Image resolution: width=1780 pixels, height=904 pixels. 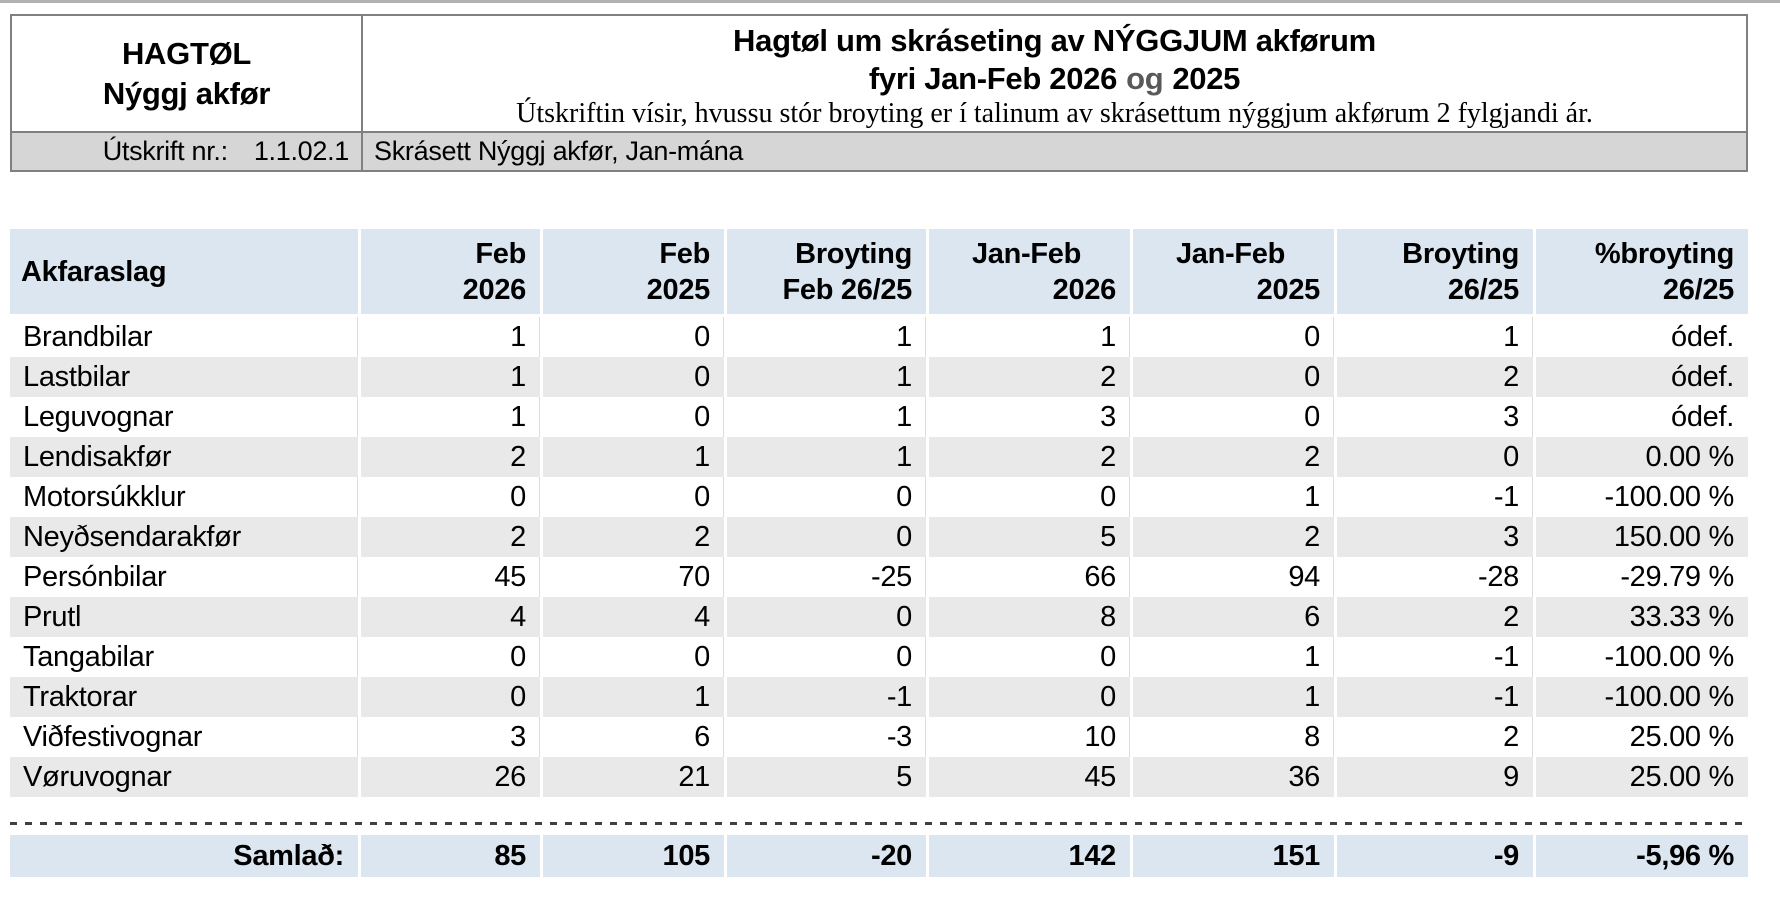 I want to click on row-label: Tangabilar, so click(x=185, y=657).